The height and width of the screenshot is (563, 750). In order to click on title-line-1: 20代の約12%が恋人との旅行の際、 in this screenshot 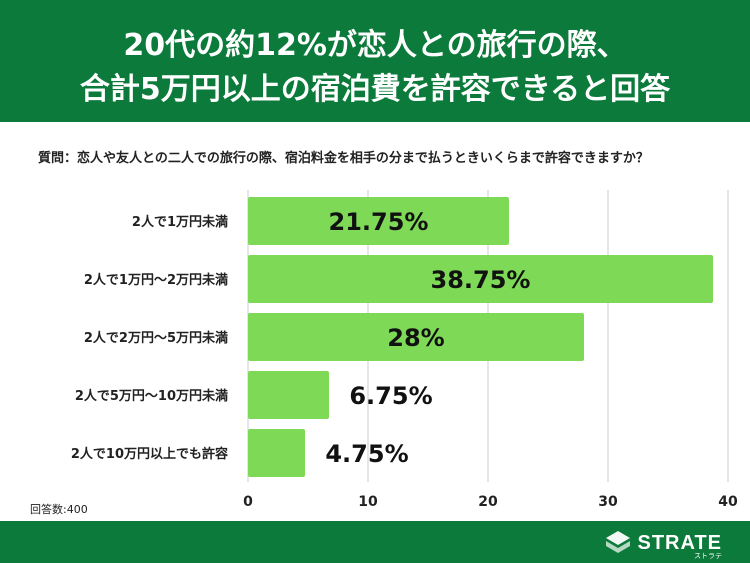, I will do `click(375, 45)`.